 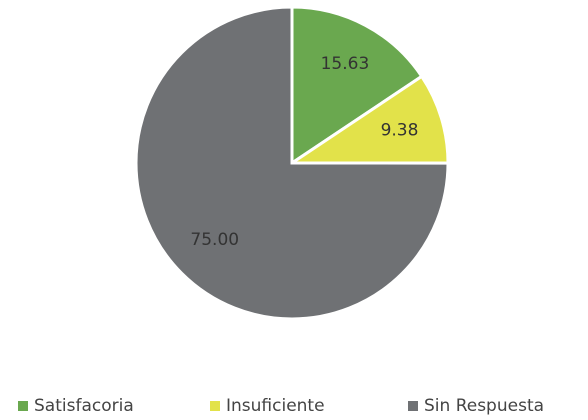 What do you see at coordinates (214, 240) in the screenshot?
I see `data-label: 75.00` at bounding box center [214, 240].